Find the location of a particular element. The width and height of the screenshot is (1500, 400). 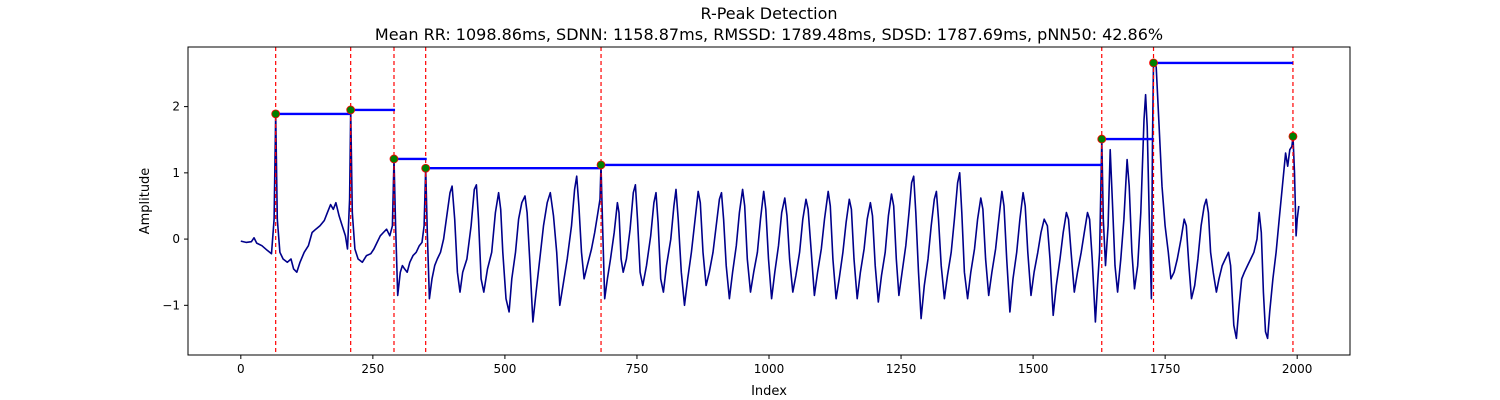

x-tick-label: 0 is located at coordinates (241, 369).